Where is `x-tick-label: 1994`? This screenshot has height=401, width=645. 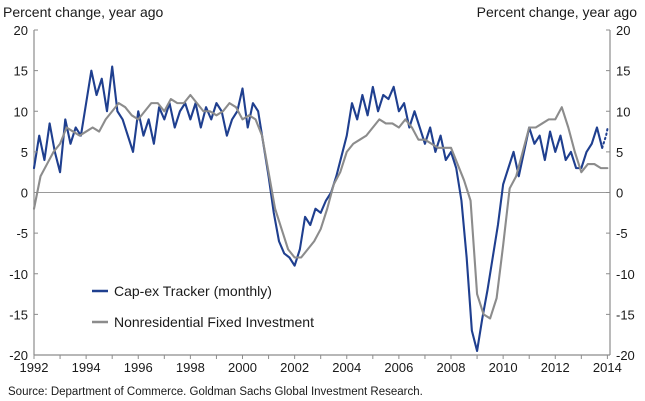 x-tick-label: 1994 is located at coordinates (86, 367).